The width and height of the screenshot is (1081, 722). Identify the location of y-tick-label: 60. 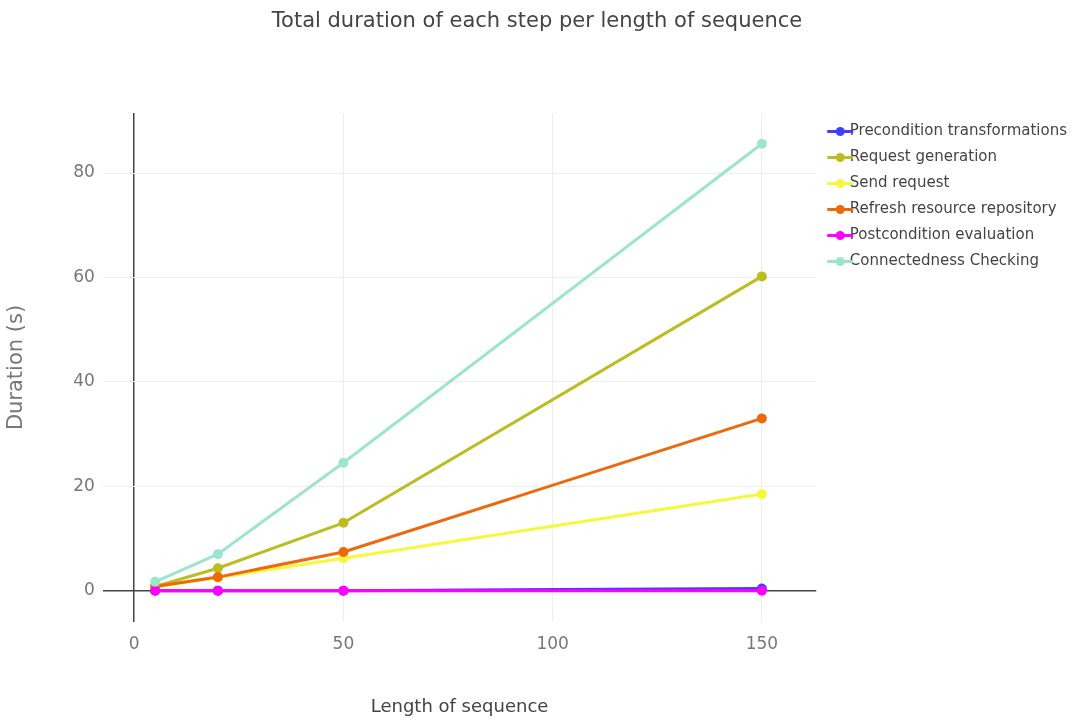
(84, 275).